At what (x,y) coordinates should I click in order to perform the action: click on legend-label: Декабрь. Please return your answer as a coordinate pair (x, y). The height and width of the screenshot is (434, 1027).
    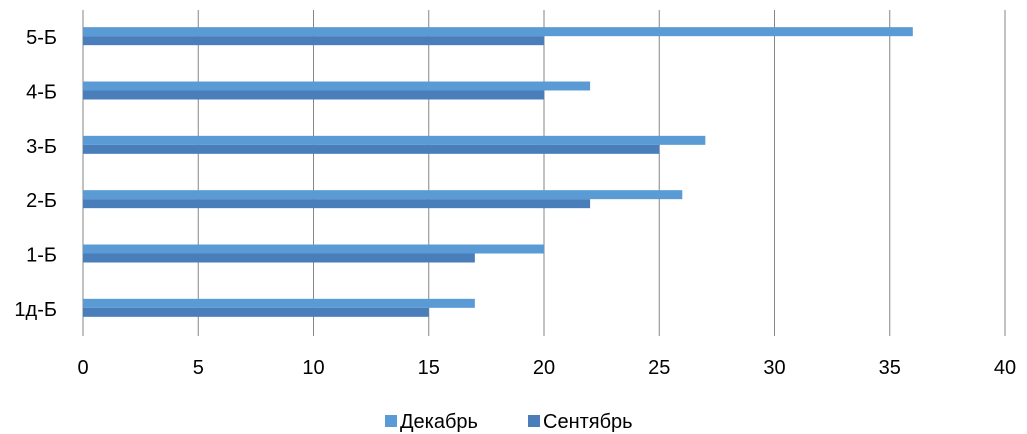
    Looking at the image, I should click on (439, 422).